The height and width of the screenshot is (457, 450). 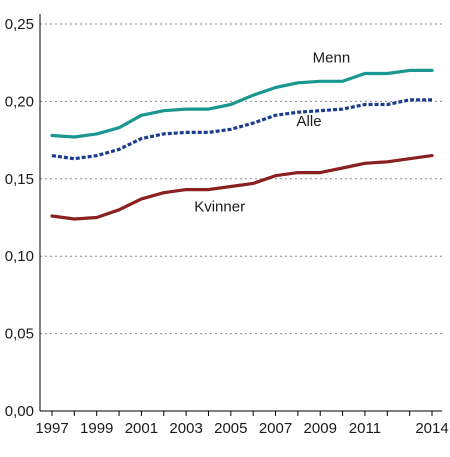 I want to click on x-tick-label: 2007, so click(x=275, y=428).